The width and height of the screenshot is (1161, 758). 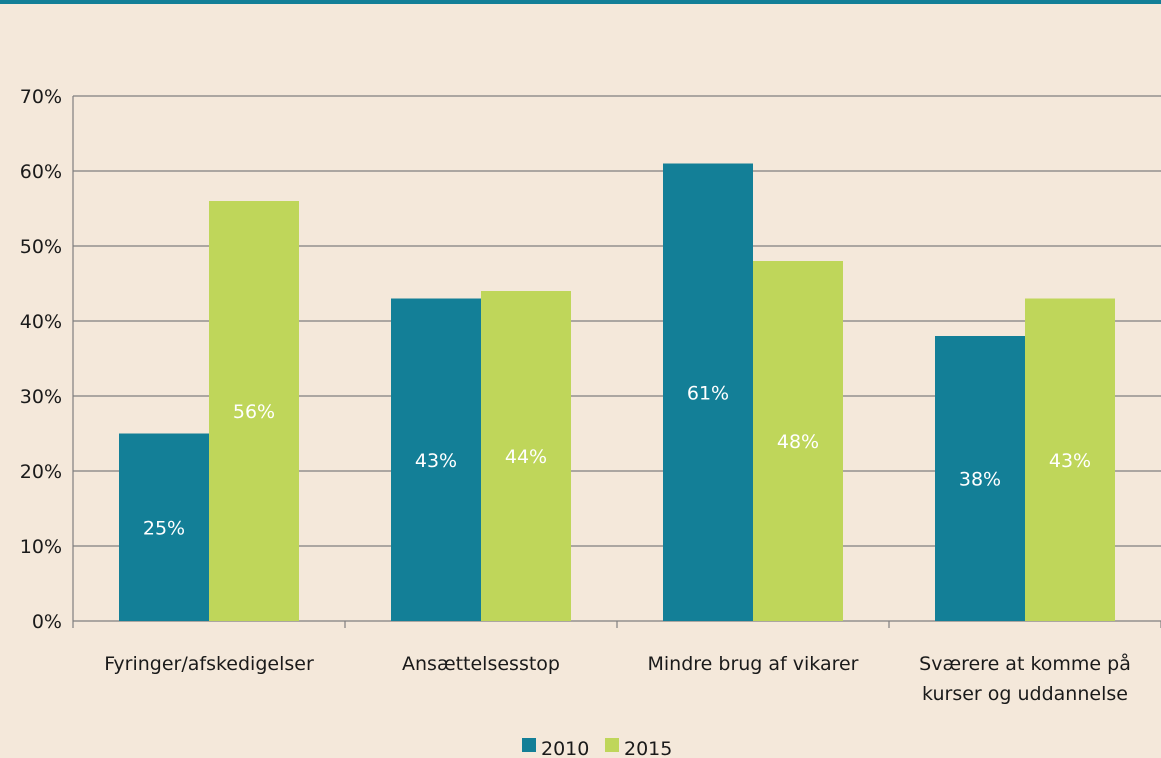 I want to click on data-label: 38%, so click(x=980, y=480).